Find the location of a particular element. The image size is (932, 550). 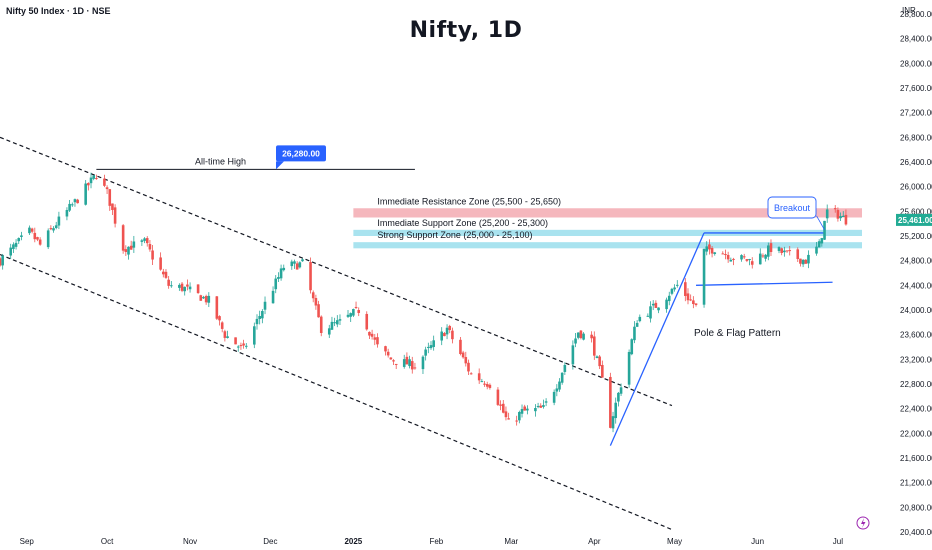

chart-title: Nifty, 1D is located at coordinates (466, 30).